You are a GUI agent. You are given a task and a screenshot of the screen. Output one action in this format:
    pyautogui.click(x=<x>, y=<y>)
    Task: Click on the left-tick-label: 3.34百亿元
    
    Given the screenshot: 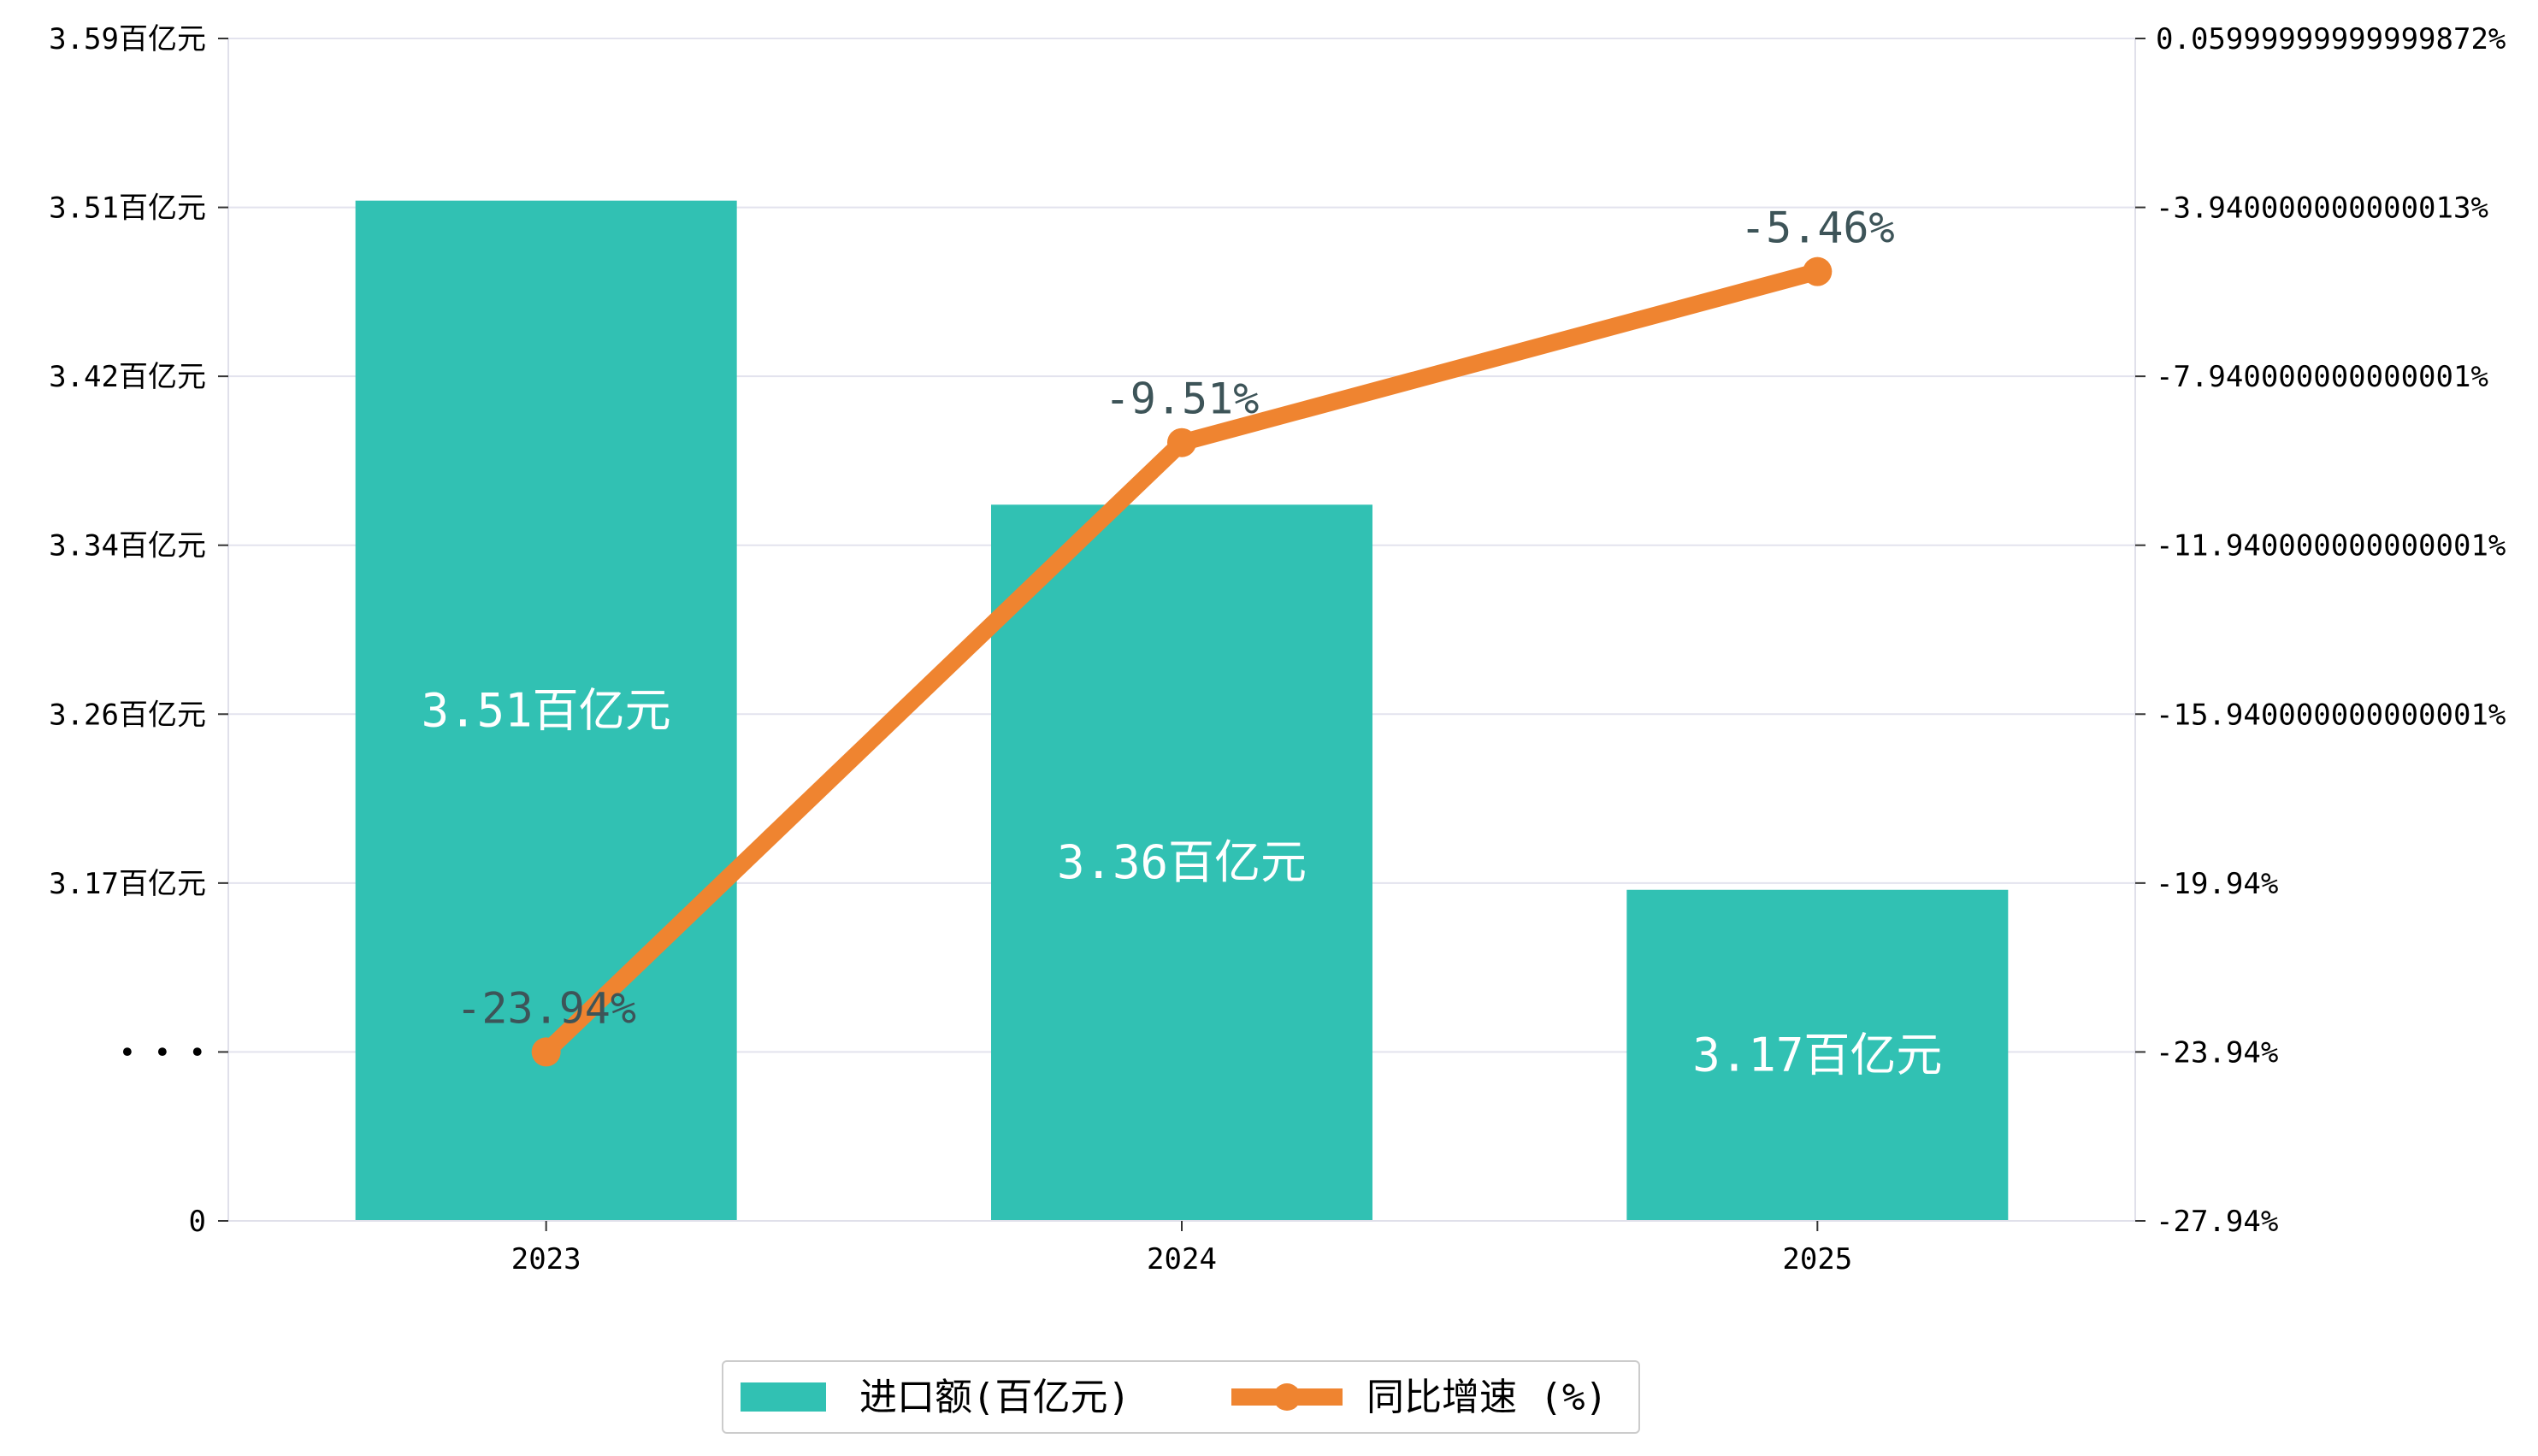 What is the action you would take?
    pyautogui.click(x=127, y=546)
    